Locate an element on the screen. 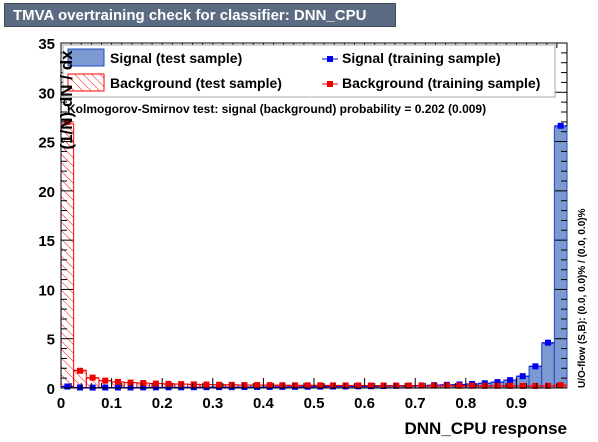 Image resolution: width=598 pixels, height=442 pixels. x-tick-label: 0.9 is located at coordinates (516, 403).